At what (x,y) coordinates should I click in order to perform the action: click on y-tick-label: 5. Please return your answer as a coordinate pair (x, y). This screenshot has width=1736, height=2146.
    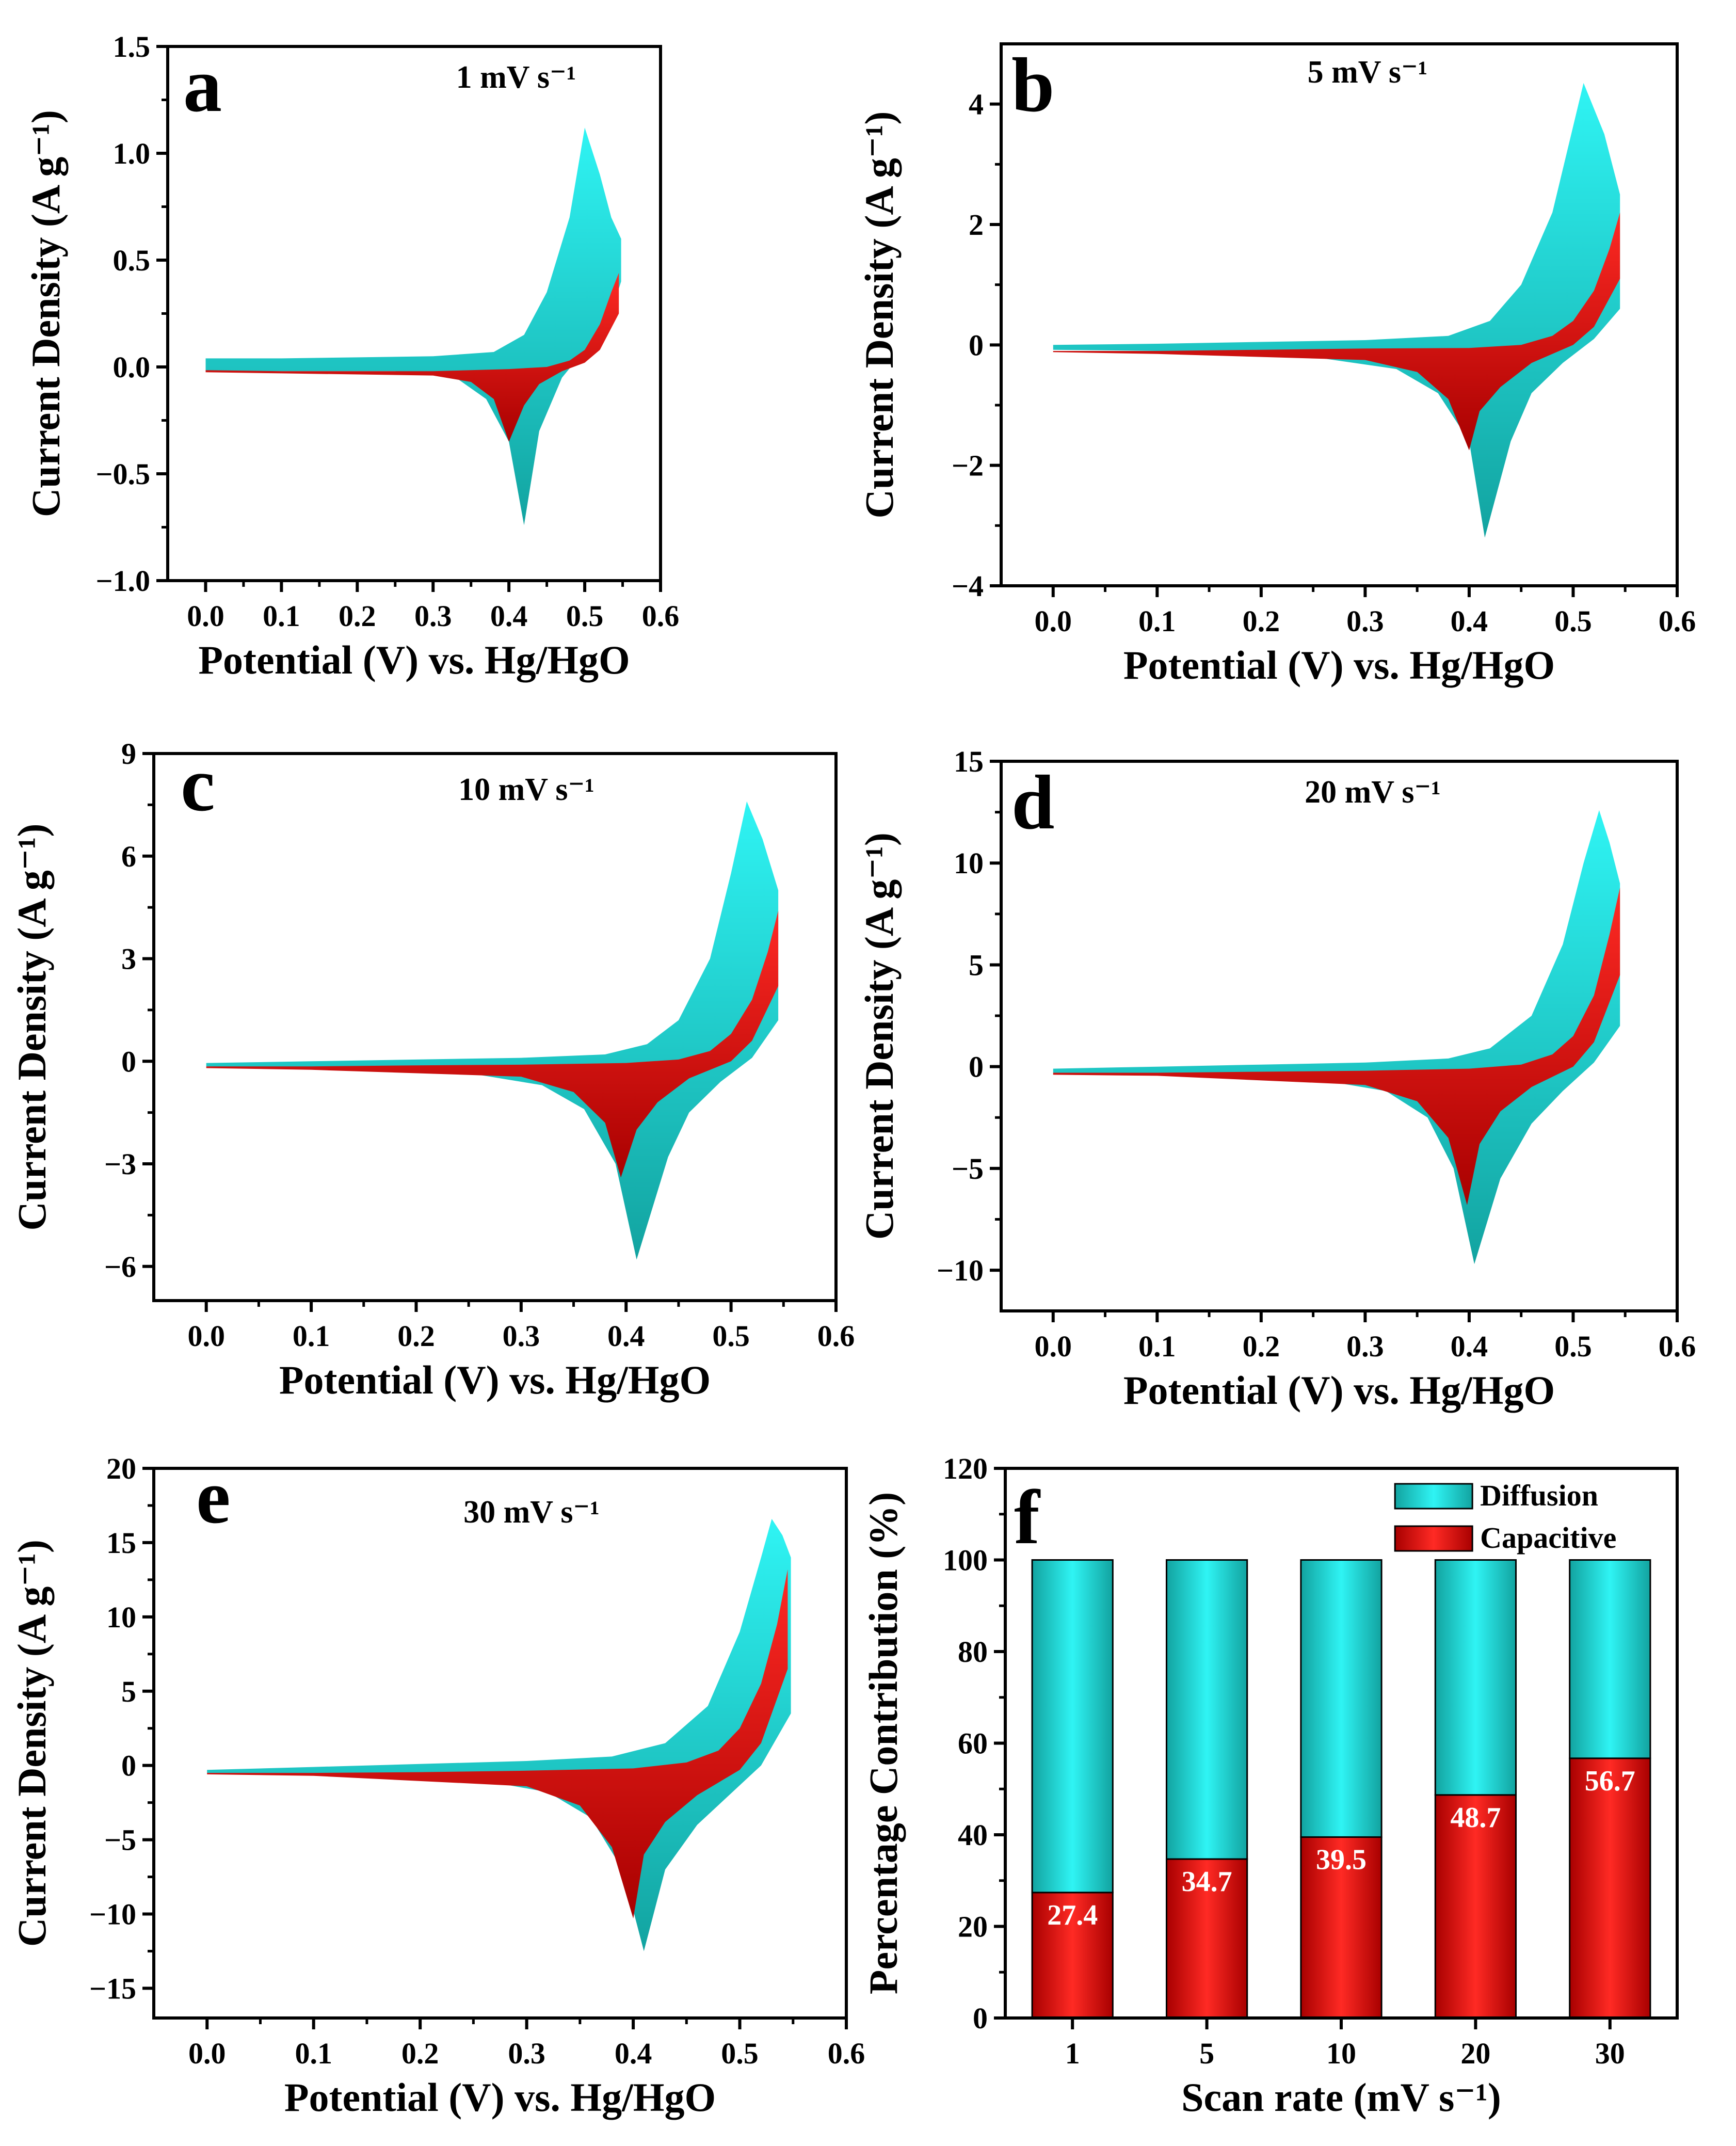
    Looking at the image, I should click on (128, 1691).